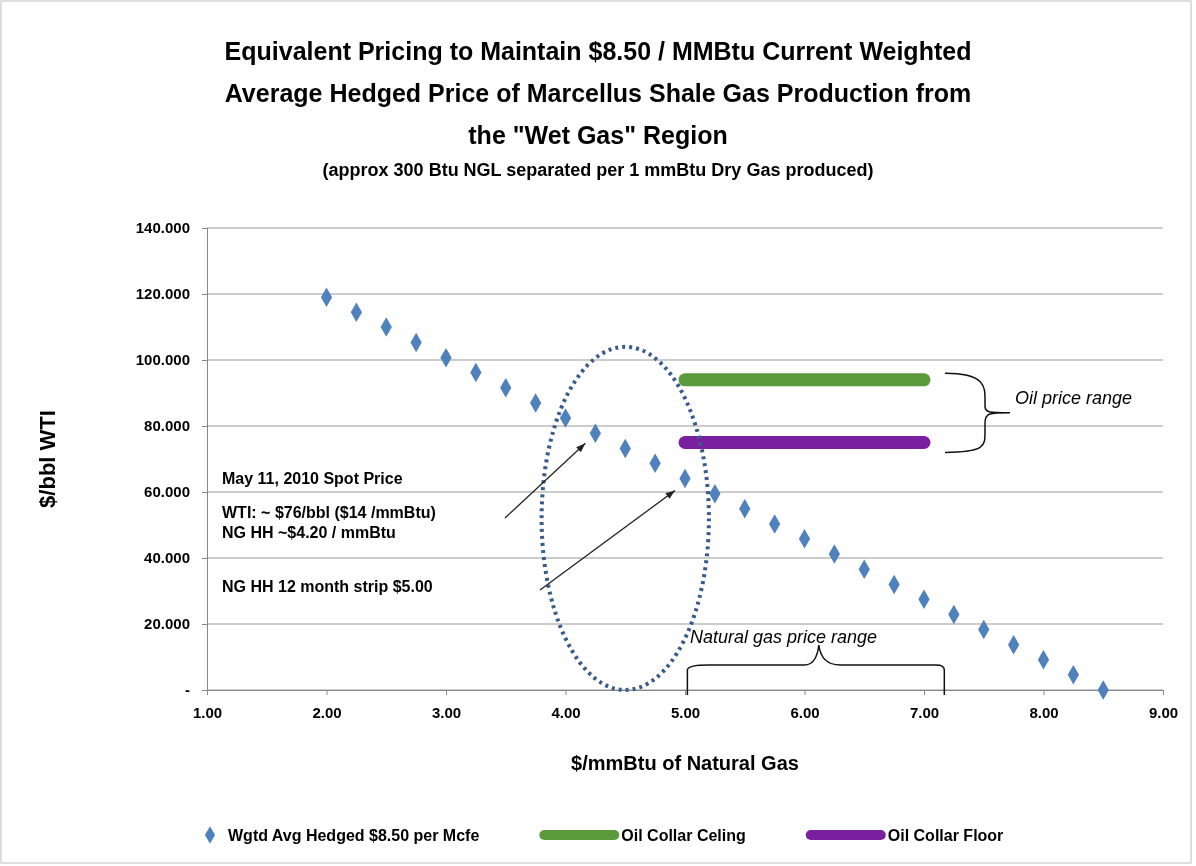  I want to click on y-tick-label: 120.000, so click(162, 294).